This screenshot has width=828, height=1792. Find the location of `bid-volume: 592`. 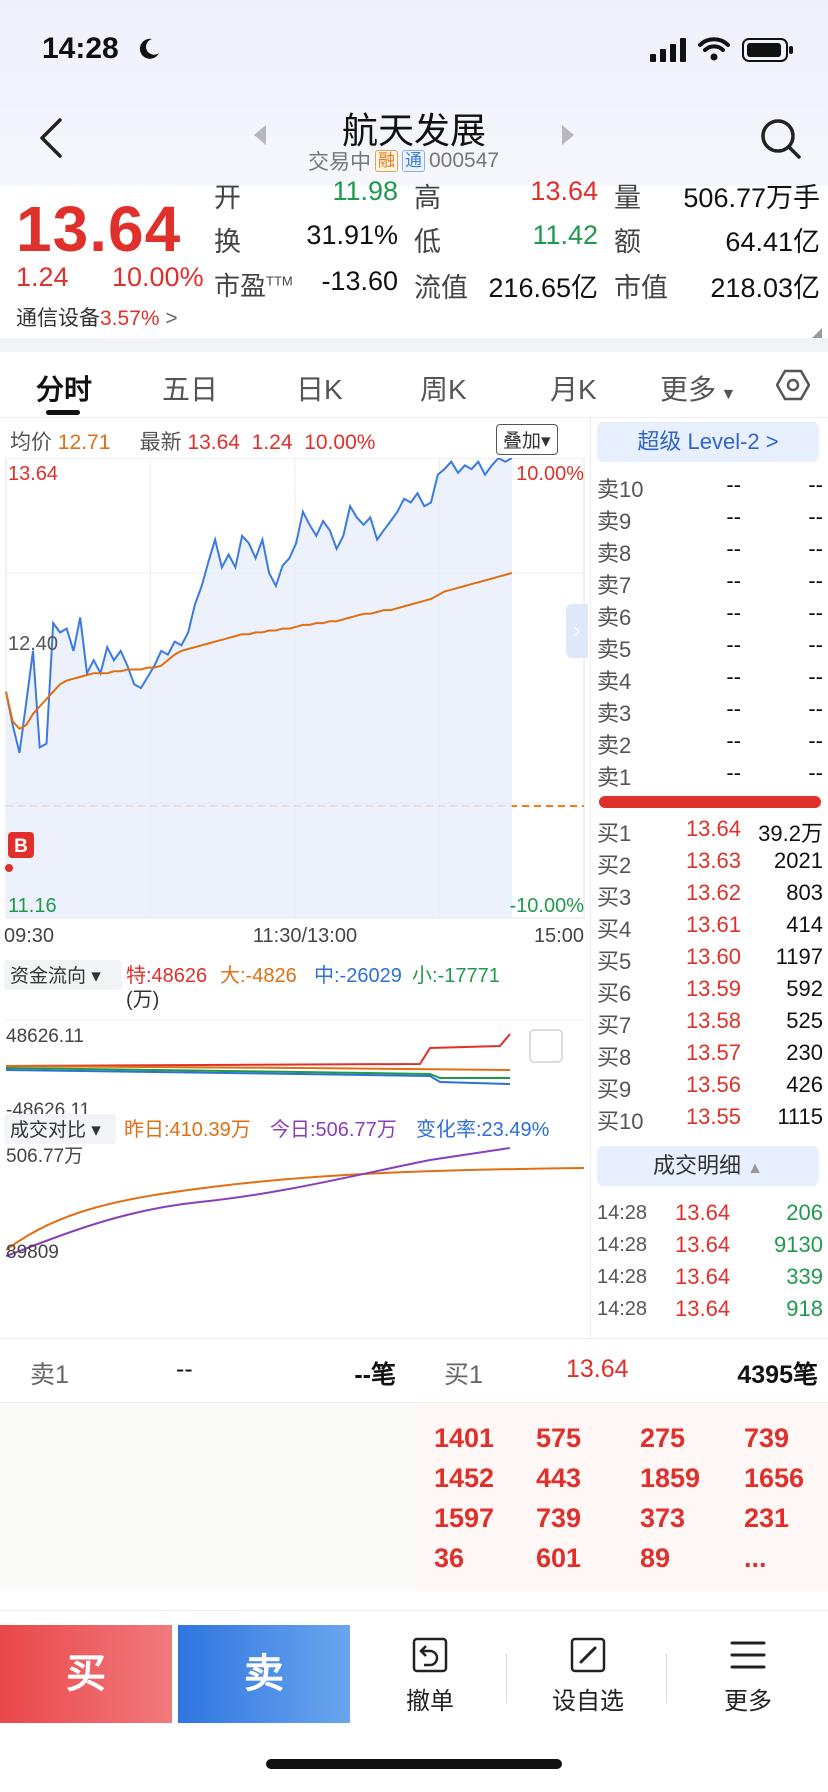

bid-volume: 592 is located at coordinates (804, 988).